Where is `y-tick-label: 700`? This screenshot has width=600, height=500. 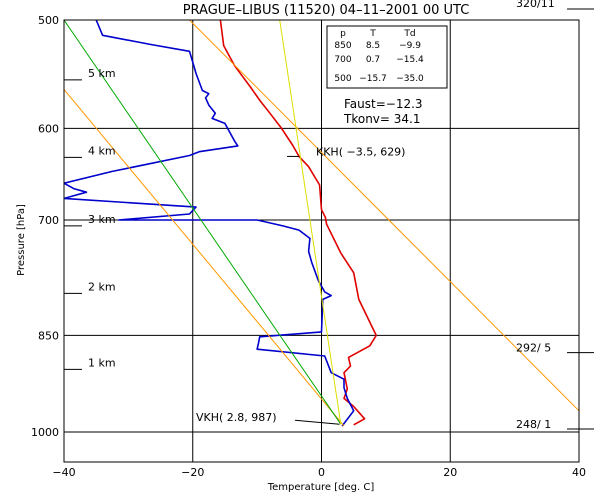 y-tick-label: 700 is located at coordinates (48, 220).